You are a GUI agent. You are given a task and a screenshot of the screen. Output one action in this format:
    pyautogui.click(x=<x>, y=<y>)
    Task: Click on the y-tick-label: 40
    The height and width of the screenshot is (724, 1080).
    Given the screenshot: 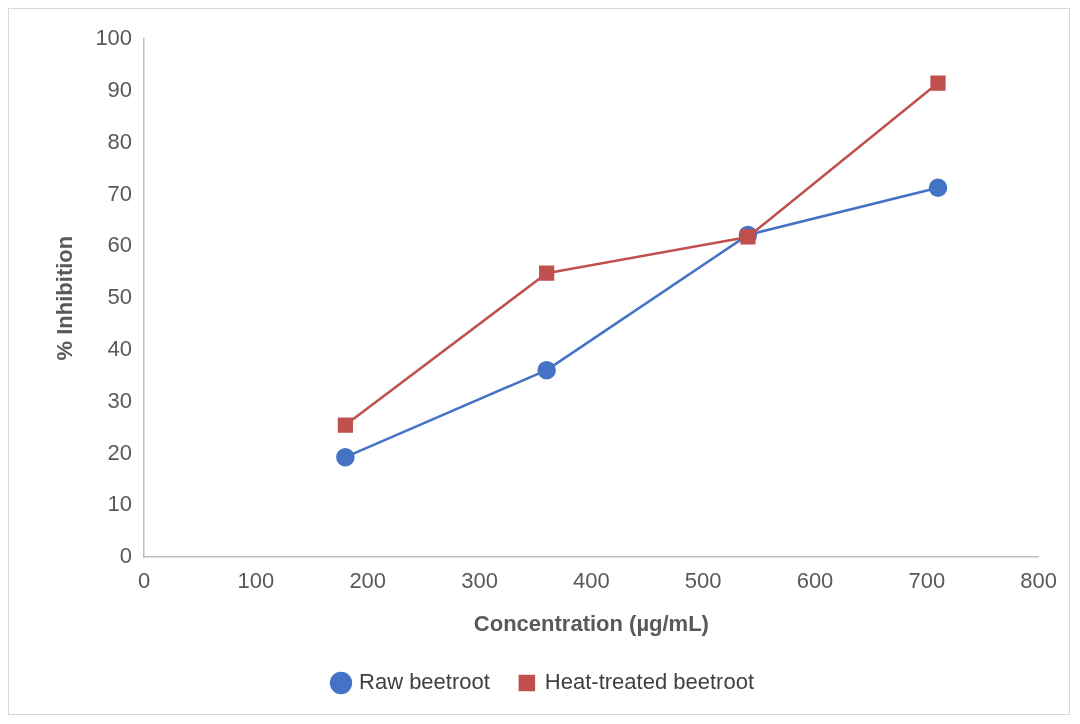 What is the action you would take?
    pyautogui.click(x=120, y=348)
    